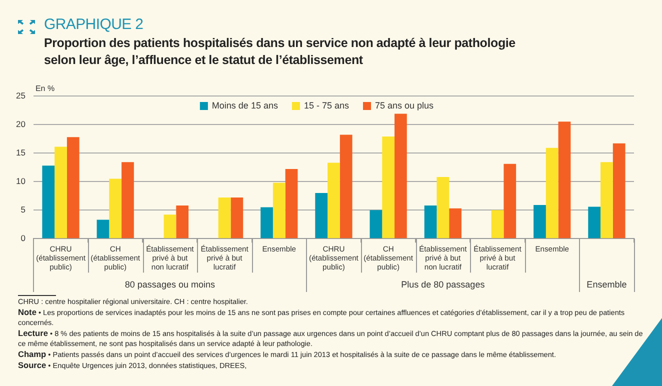 Image resolution: width=662 pixels, height=386 pixels. Describe the element at coordinates (327, 105) in the screenshot. I see `legend-label: 15 - 75 ans` at that location.